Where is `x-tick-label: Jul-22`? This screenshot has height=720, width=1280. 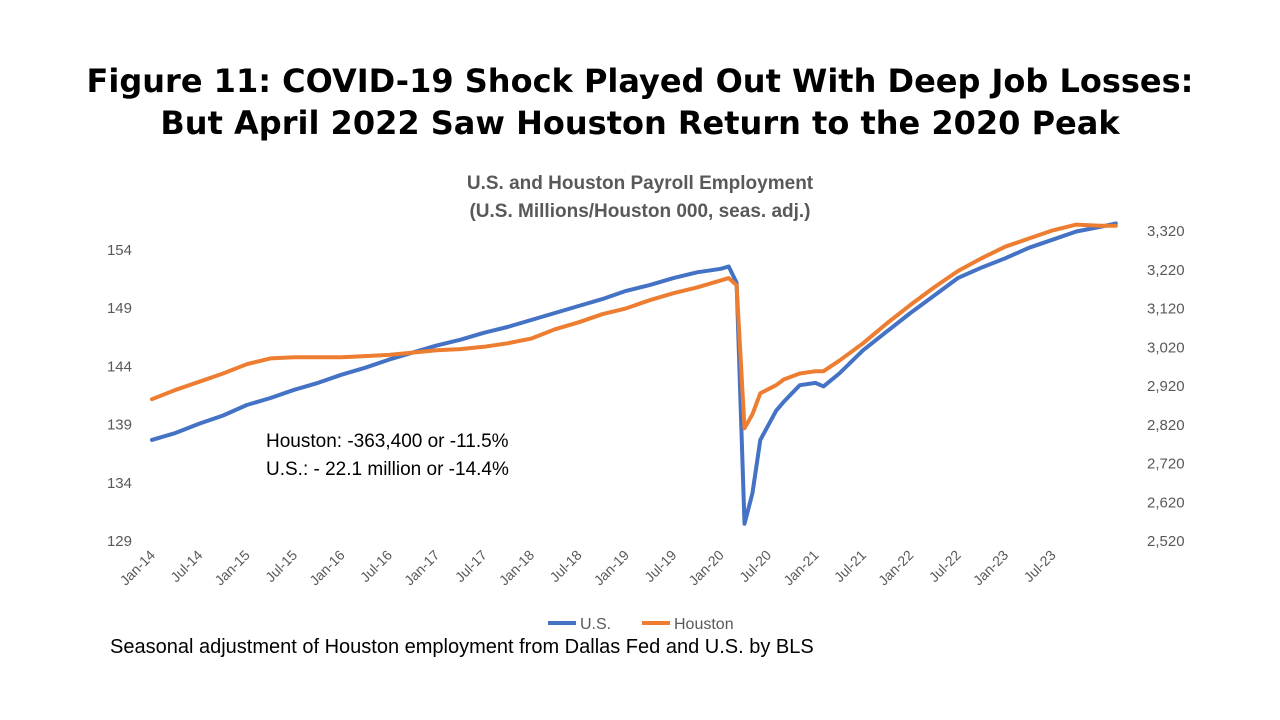
x-tick-label: Jul-22 is located at coordinates (945, 566).